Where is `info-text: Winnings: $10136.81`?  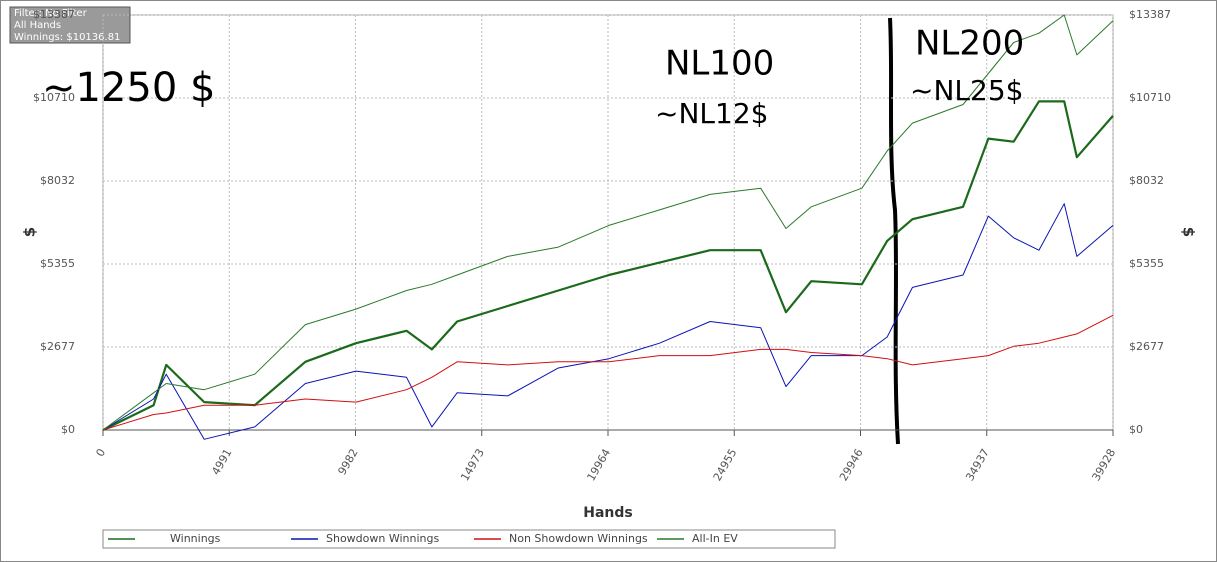
info-text: Winnings: $10136.81 is located at coordinates (67, 37).